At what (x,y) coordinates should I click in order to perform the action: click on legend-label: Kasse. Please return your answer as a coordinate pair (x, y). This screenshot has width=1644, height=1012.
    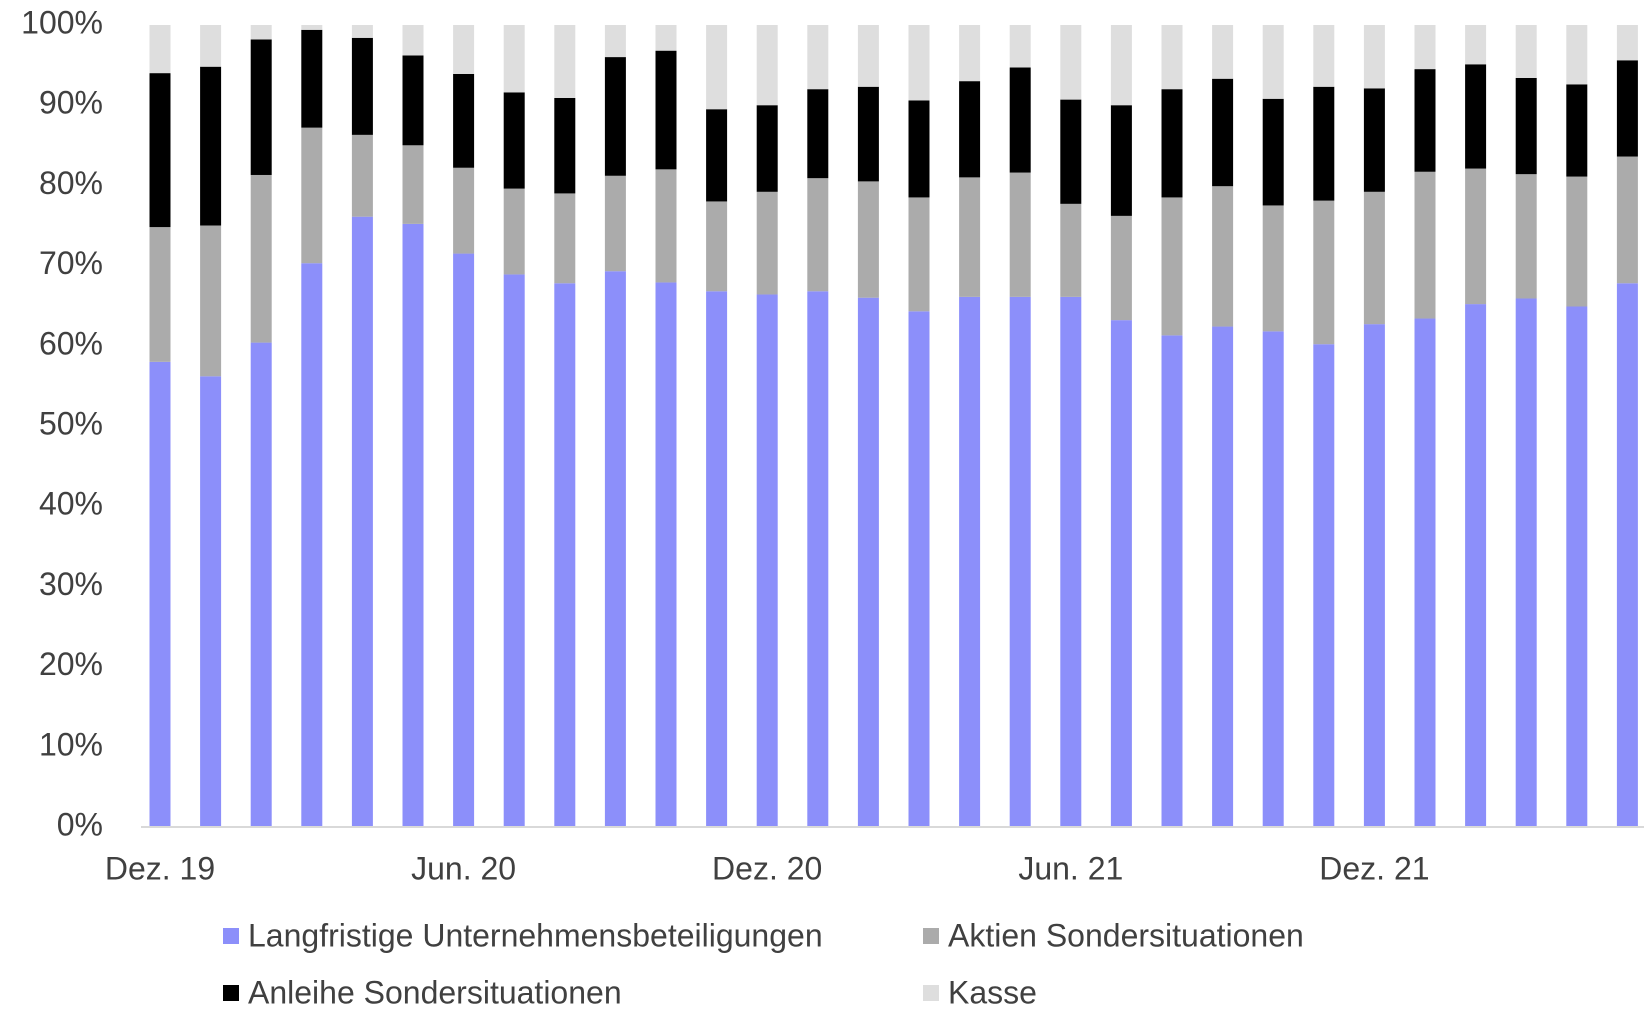
    Looking at the image, I should click on (992, 992).